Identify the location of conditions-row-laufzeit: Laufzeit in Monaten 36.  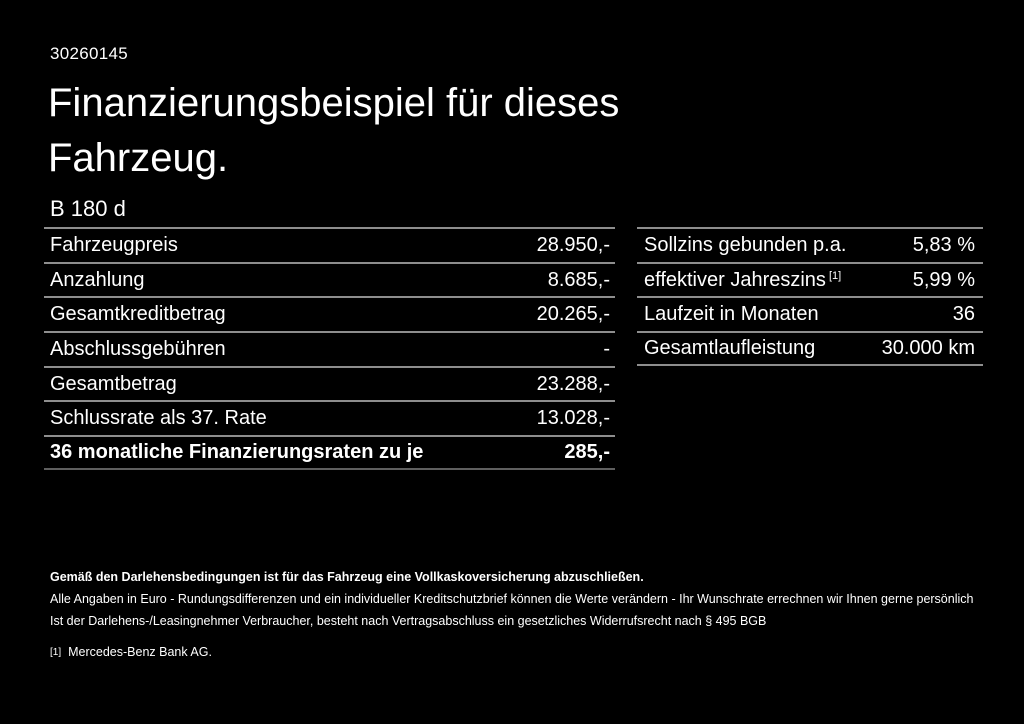
(810, 313).